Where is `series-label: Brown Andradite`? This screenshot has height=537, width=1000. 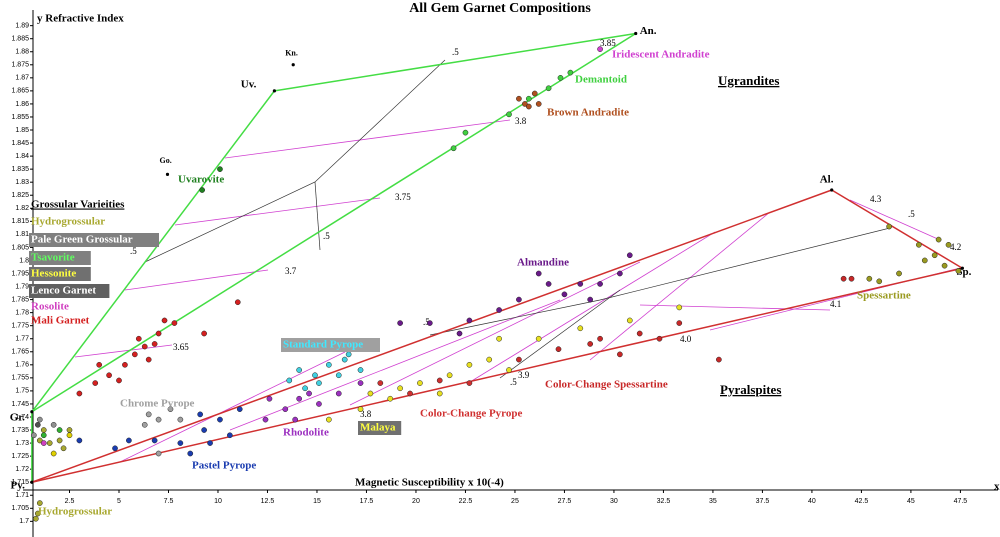
series-label: Brown Andradite is located at coordinates (588, 113).